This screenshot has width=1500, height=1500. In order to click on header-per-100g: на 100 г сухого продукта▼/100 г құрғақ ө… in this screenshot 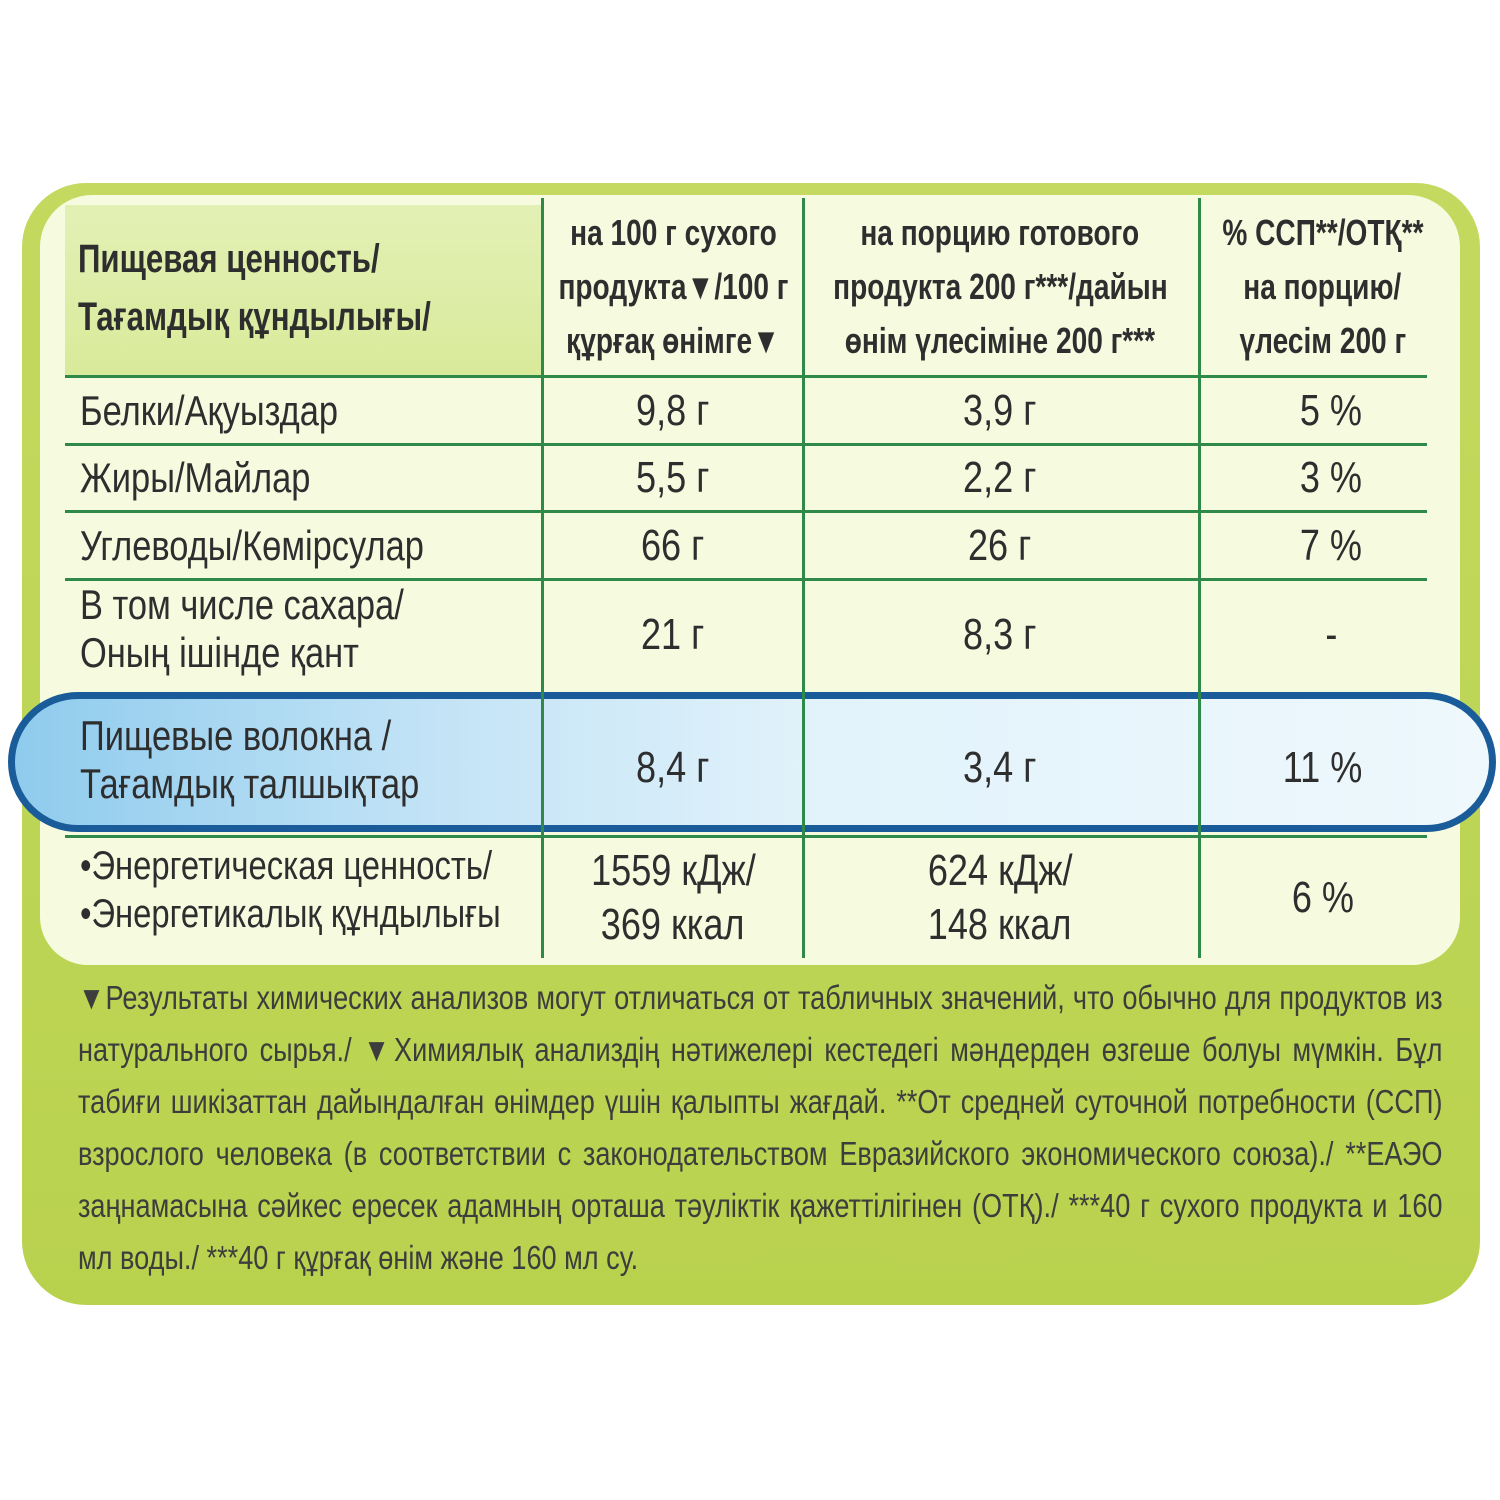, I will do `click(673, 287)`.